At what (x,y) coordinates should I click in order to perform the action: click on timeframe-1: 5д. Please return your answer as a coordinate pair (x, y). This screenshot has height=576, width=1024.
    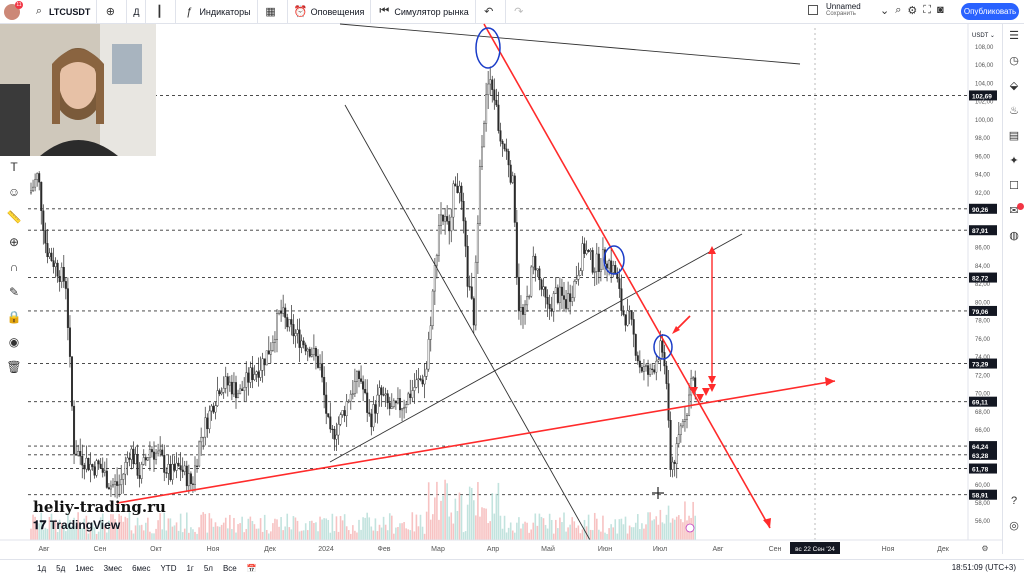
    Looking at the image, I should click on (61, 568).